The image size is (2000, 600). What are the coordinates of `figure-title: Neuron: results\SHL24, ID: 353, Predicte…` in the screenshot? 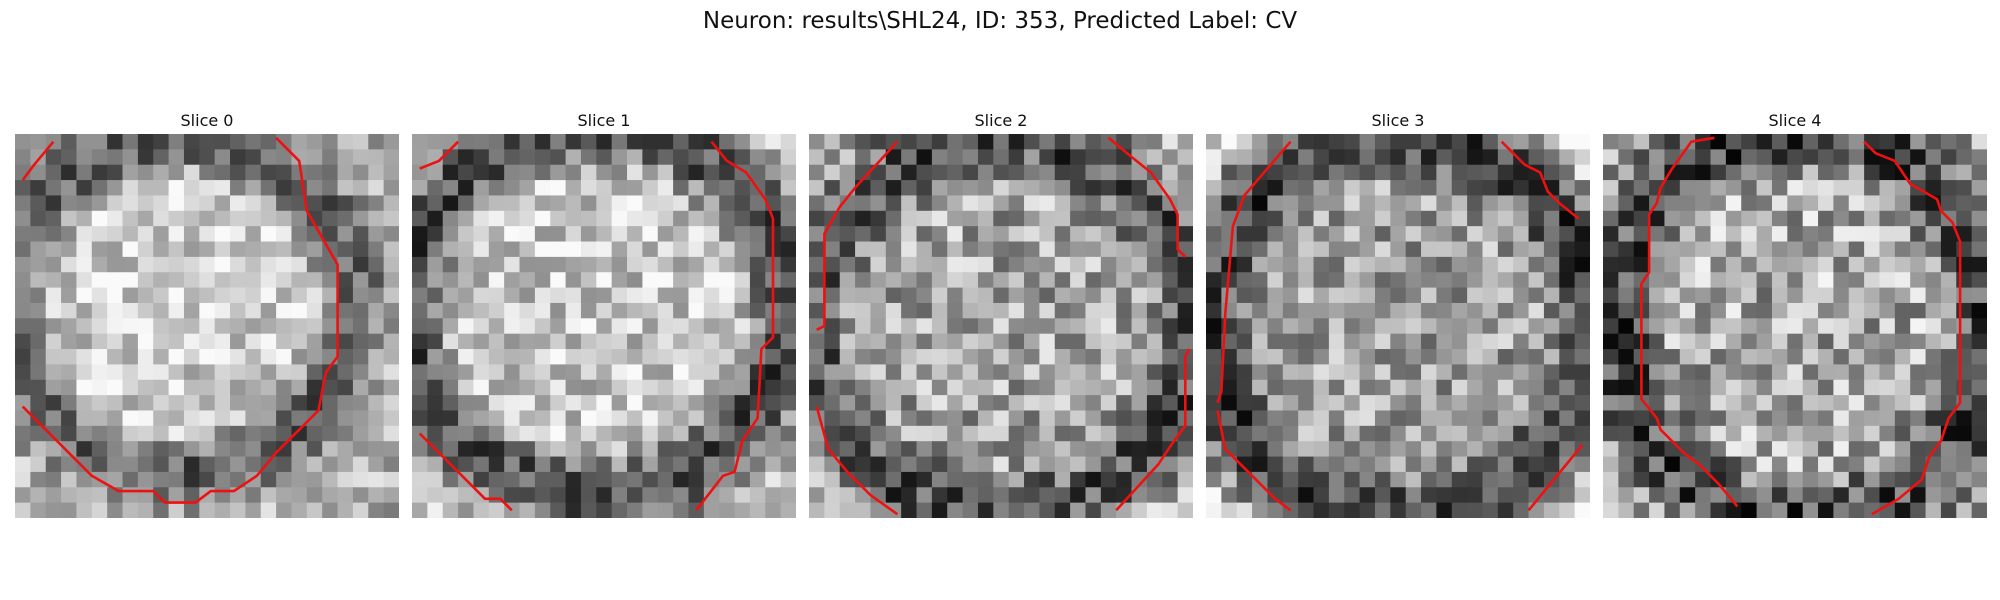 It's located at (1000, 21).